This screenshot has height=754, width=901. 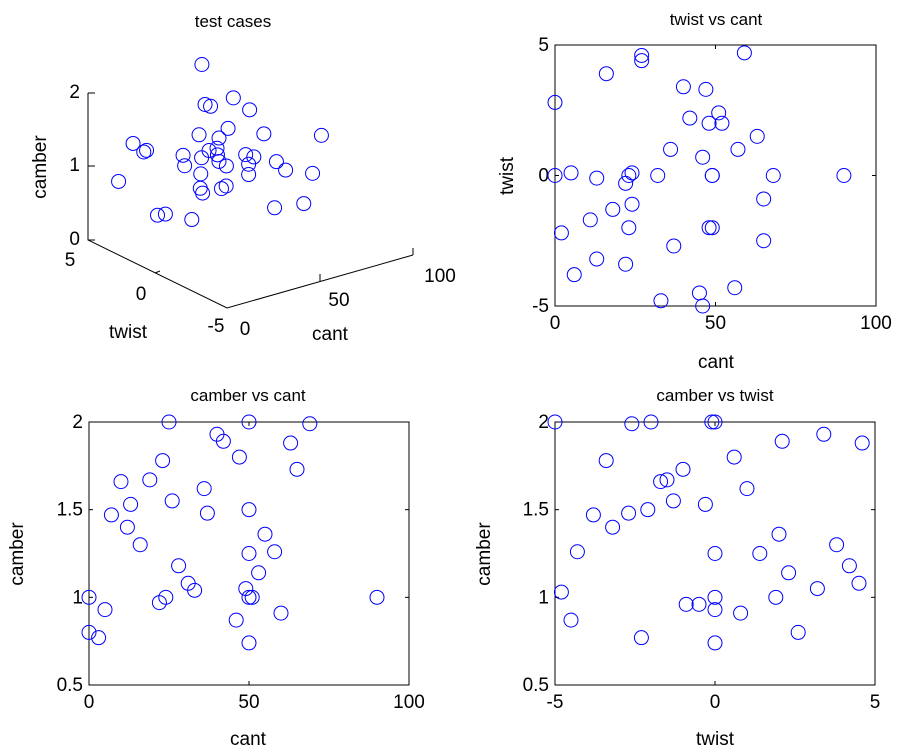 I want to click on x-axis-label-2: cant, so click(x=716, y=362).